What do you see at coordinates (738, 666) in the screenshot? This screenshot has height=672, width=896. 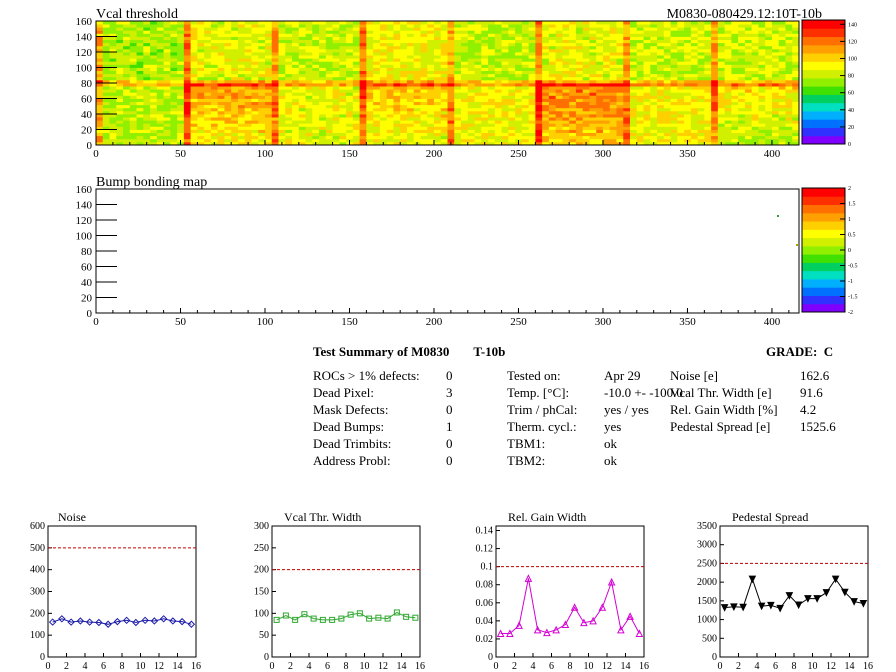 I see `x-tick-label: 2` at bounding box center [738, 666].